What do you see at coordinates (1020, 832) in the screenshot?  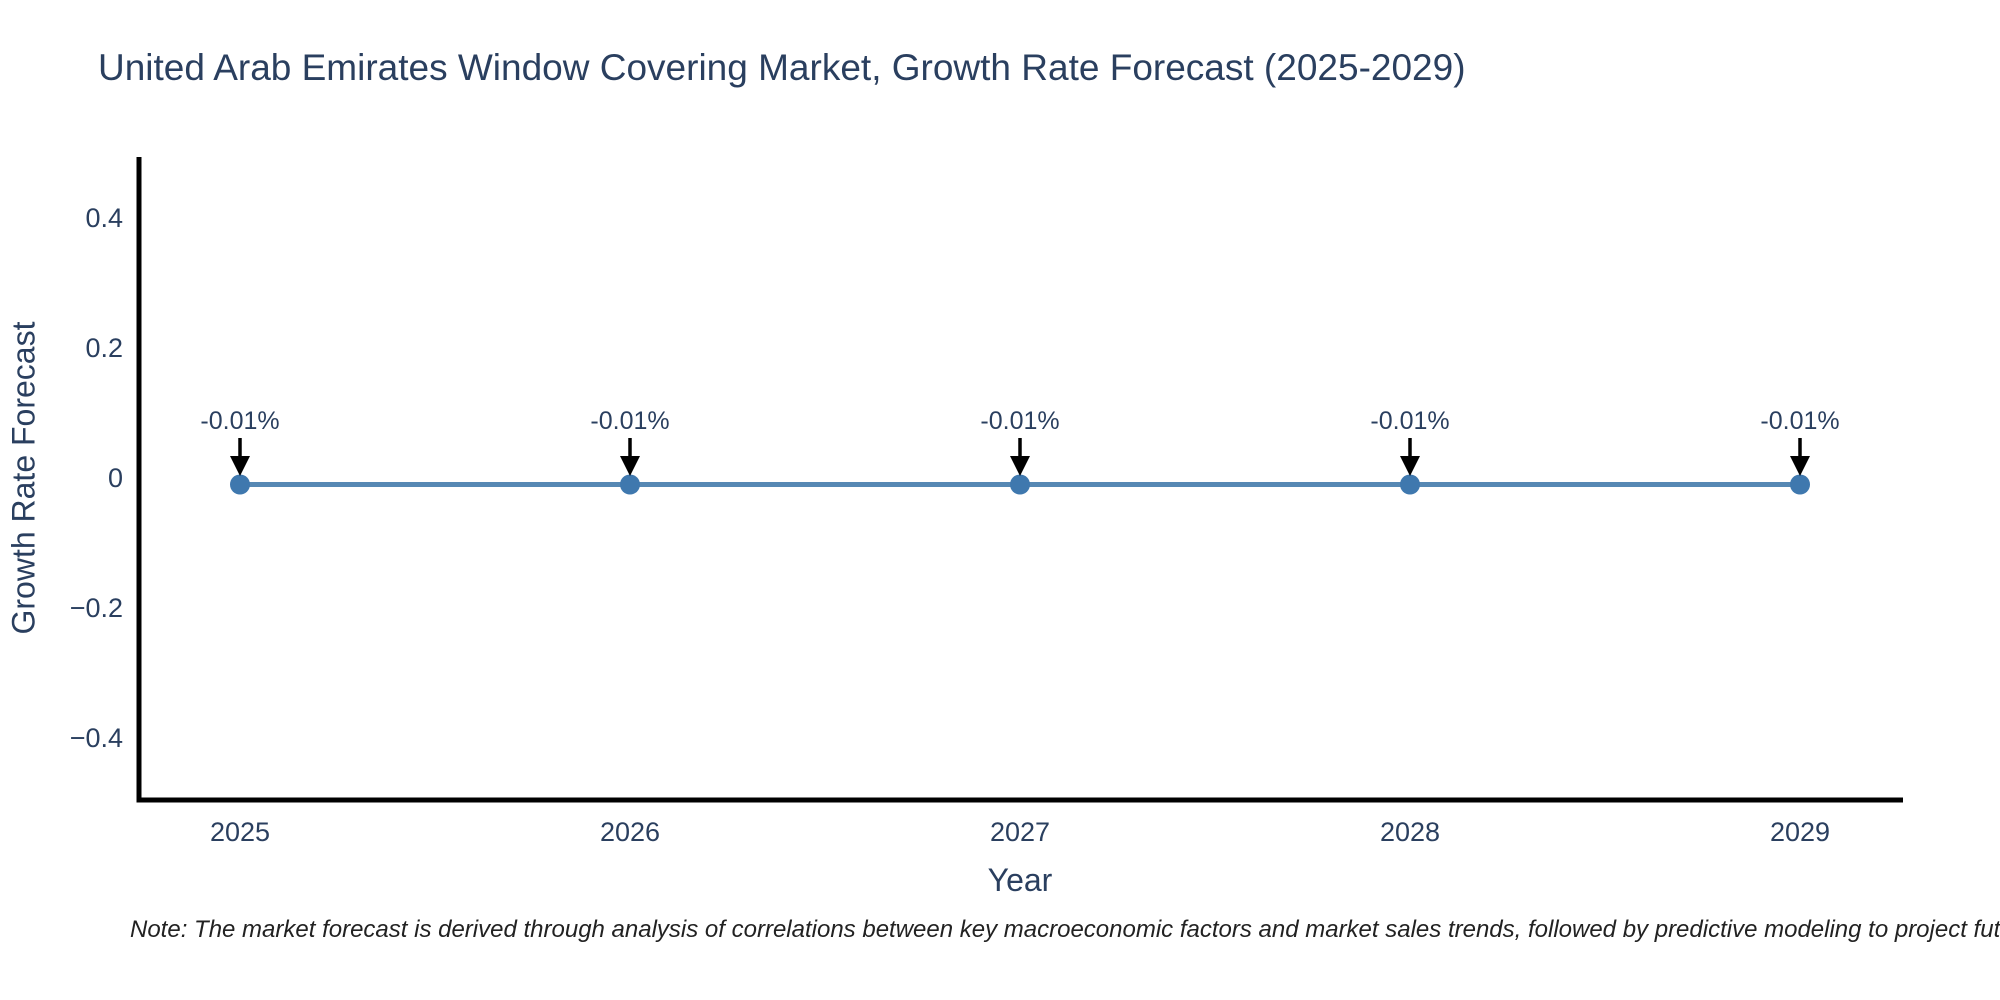 I see `x-tick-label: 2027` at bounding box center [1020, 832].